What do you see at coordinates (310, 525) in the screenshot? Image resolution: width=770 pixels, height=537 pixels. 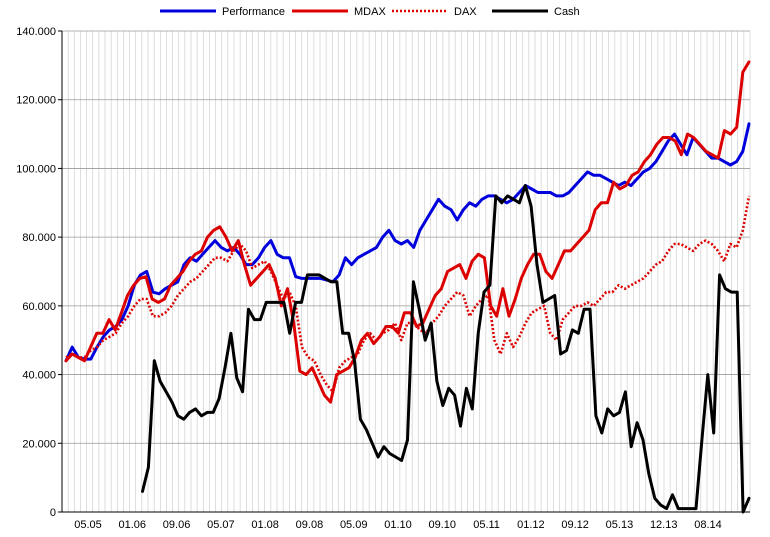 I see `x-tick-label: 09.08` at bounding box center [310, 525].